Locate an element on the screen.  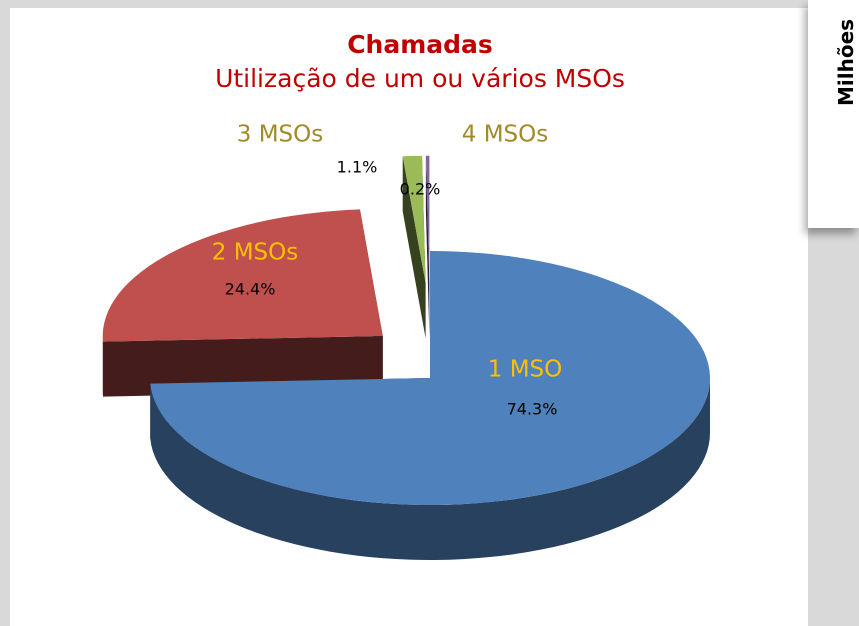
chart-subtitle: Utilização de um ou vários MSOs is located at coordinates (420, 78).